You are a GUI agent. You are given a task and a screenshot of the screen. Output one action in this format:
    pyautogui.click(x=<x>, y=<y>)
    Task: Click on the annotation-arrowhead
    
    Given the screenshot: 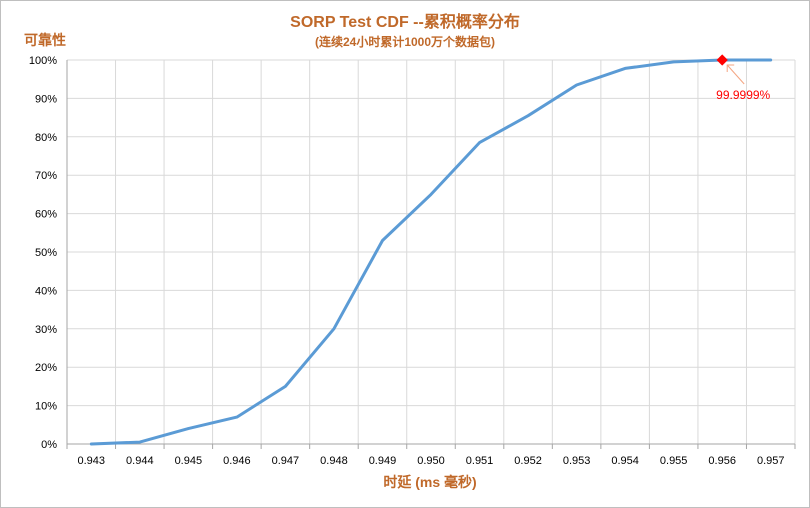 What is the action you would take?
    pyautogui.click(x=730, y=68)
    